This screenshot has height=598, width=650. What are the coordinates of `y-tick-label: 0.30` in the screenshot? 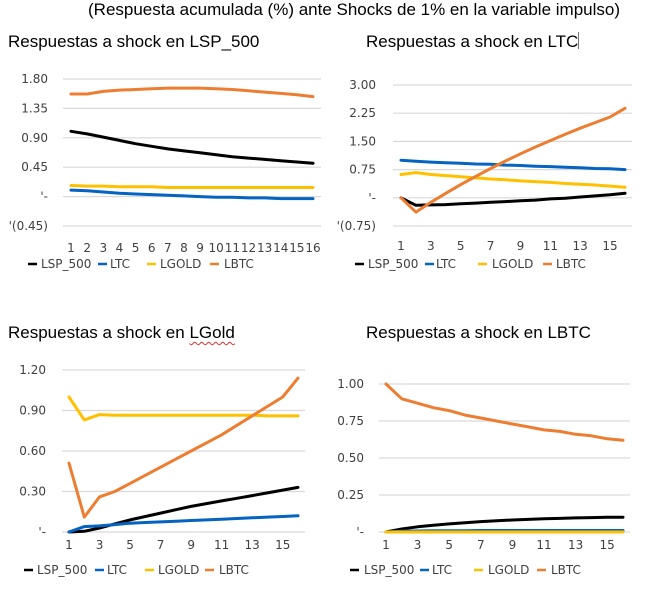 It's located at (32, 492).